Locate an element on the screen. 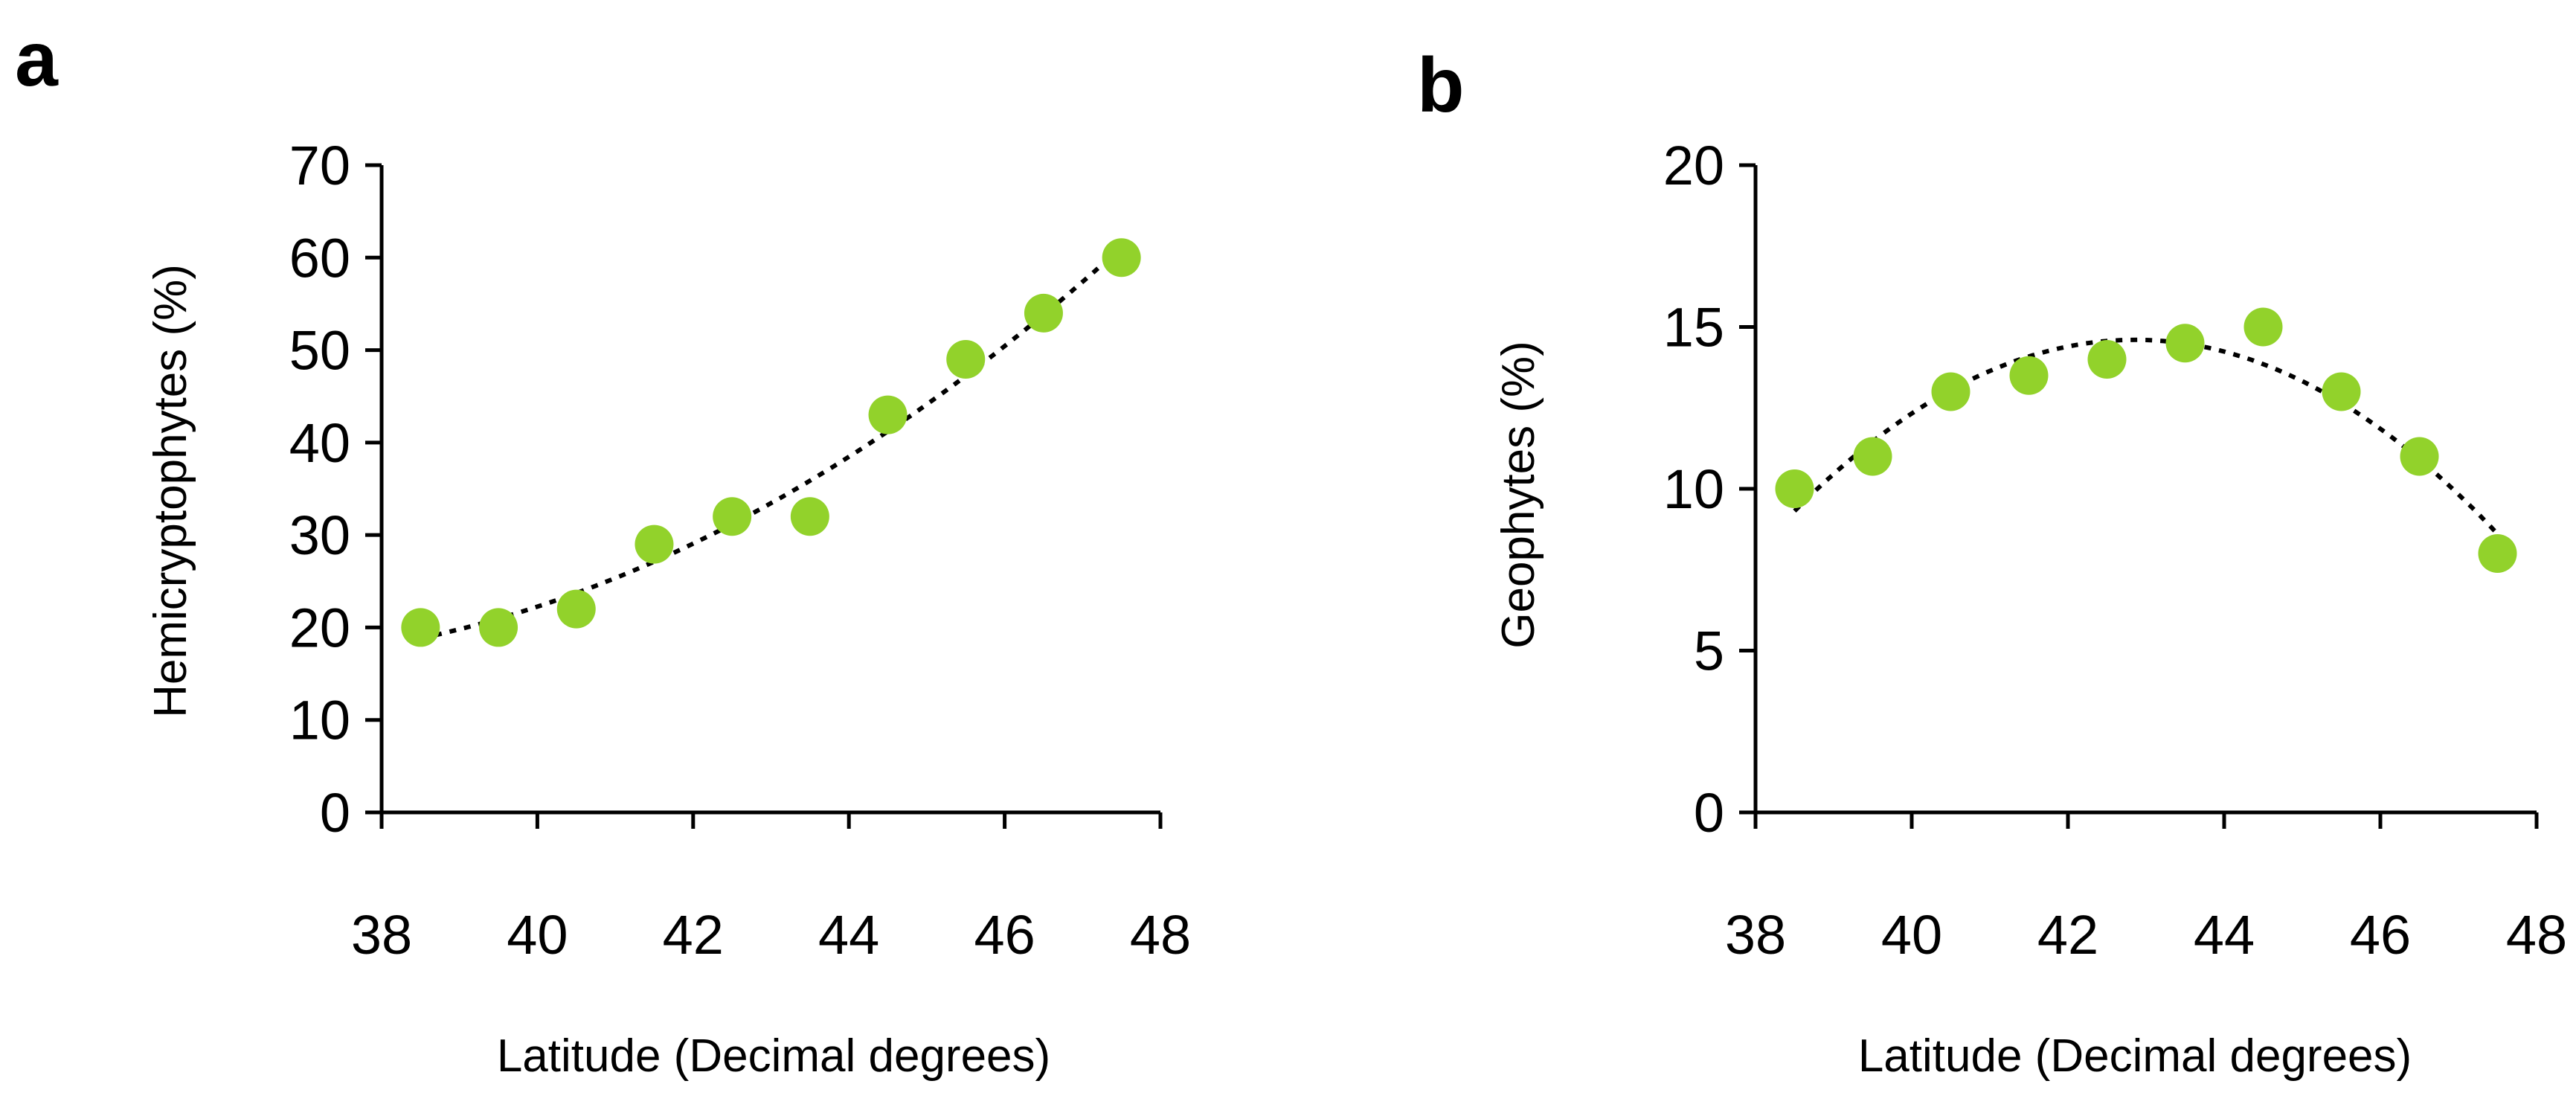 The image size is (2576, 1110). panel-b-x-tick-label: 44 is located at coordinates (2224, 935).